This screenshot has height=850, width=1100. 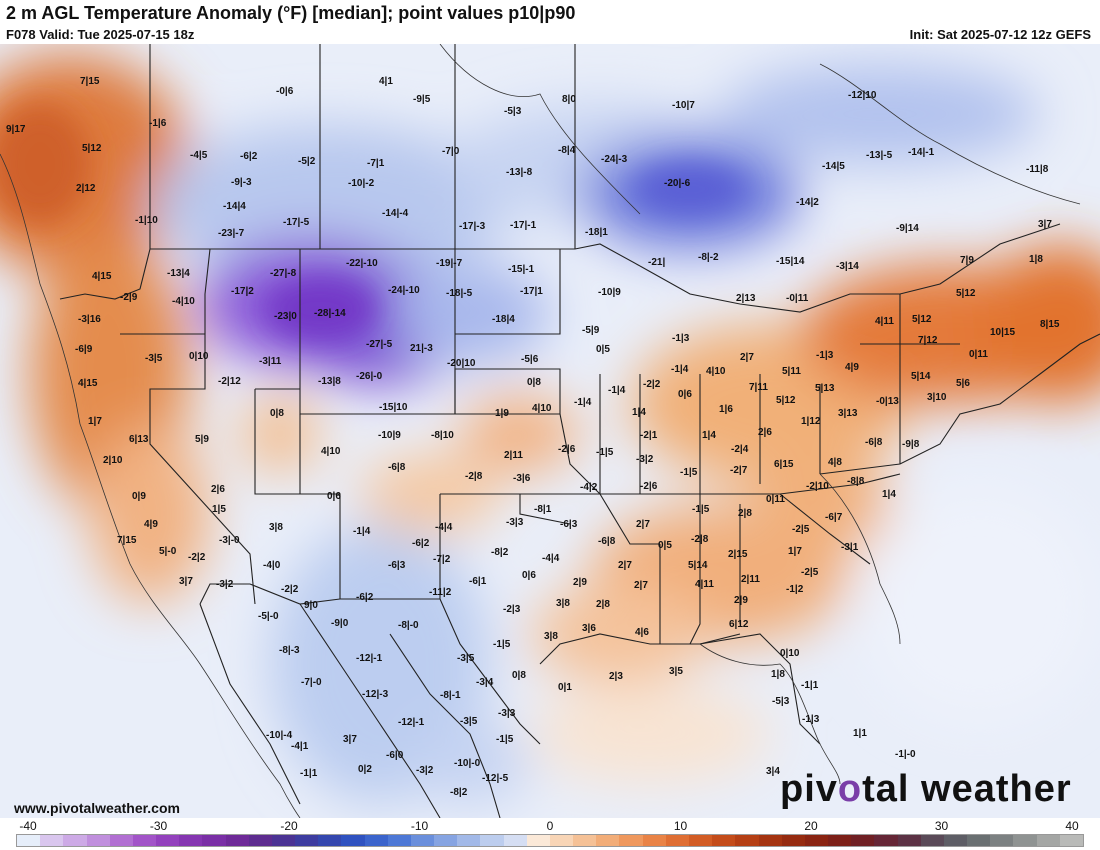 What do you see at coordinates (331, 451) in the screenshot?
I see `point-value-label: 4|10` at bounding box center [331, 451].